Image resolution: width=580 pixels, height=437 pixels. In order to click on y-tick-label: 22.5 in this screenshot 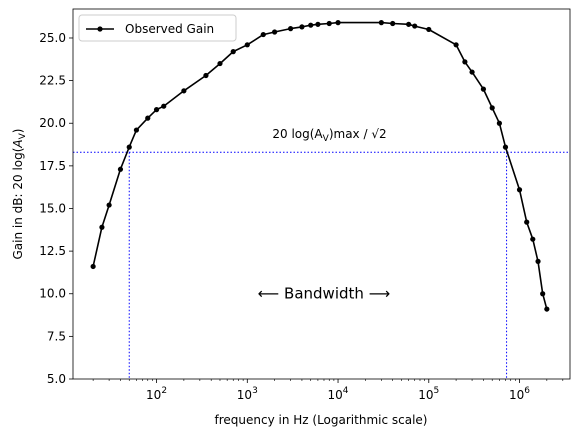, I will do `click(52, 81)`.